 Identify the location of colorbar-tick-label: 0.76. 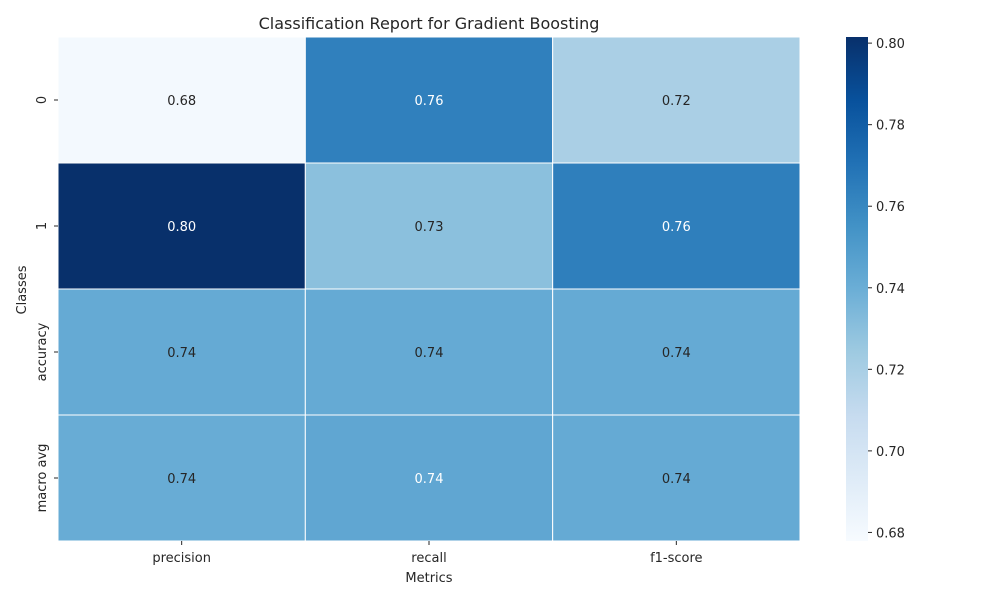
(890, 207).